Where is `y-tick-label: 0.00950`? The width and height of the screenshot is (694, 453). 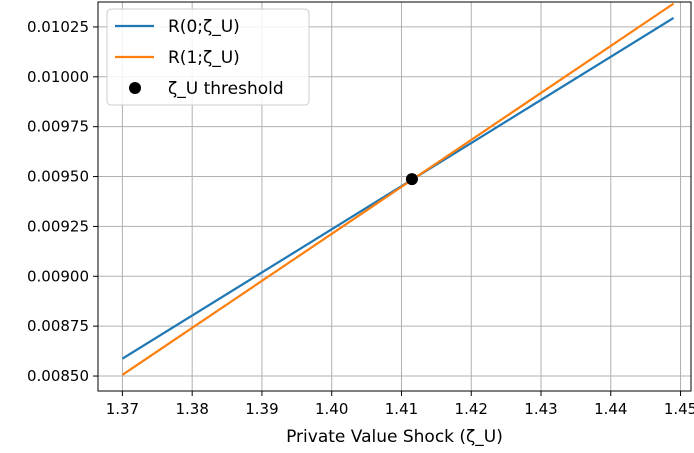 y-tick-label: 0.00950 is located at coordinates (58, 177).